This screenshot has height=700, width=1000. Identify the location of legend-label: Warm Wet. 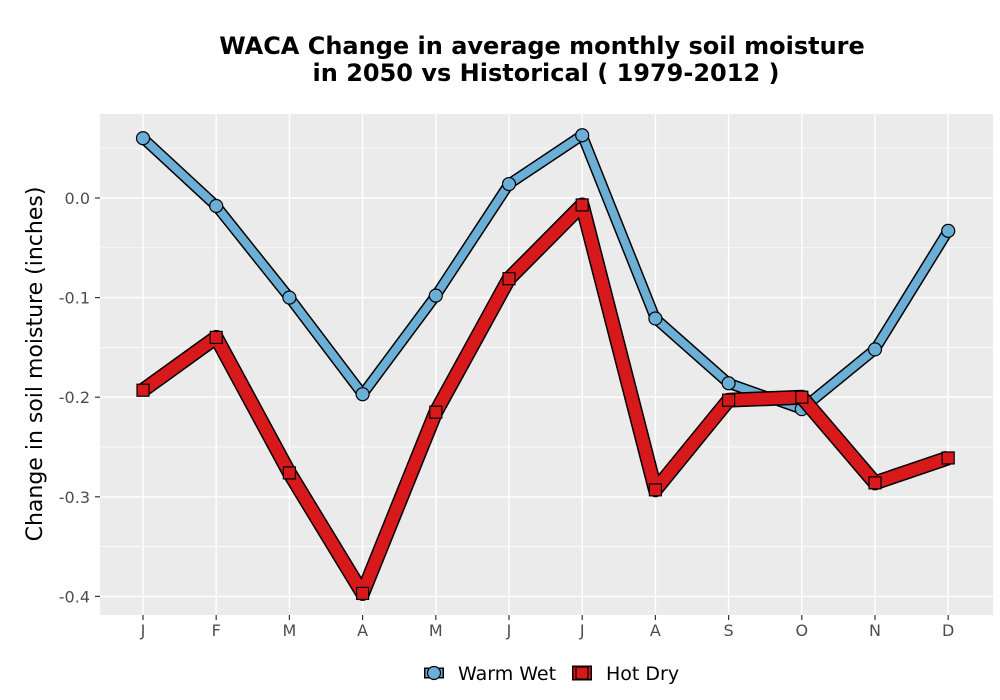
(507, 674).